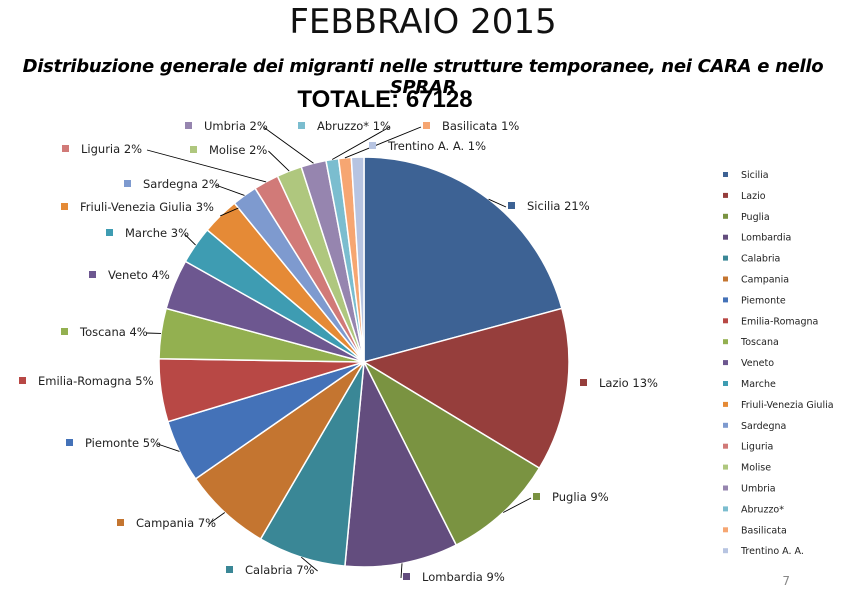 Image resolution: width=846 pixels, height=612 pixels. Describe the element at coordinates (760, 259) in the screenshot. I see `legend-label: Calabria` at that location.